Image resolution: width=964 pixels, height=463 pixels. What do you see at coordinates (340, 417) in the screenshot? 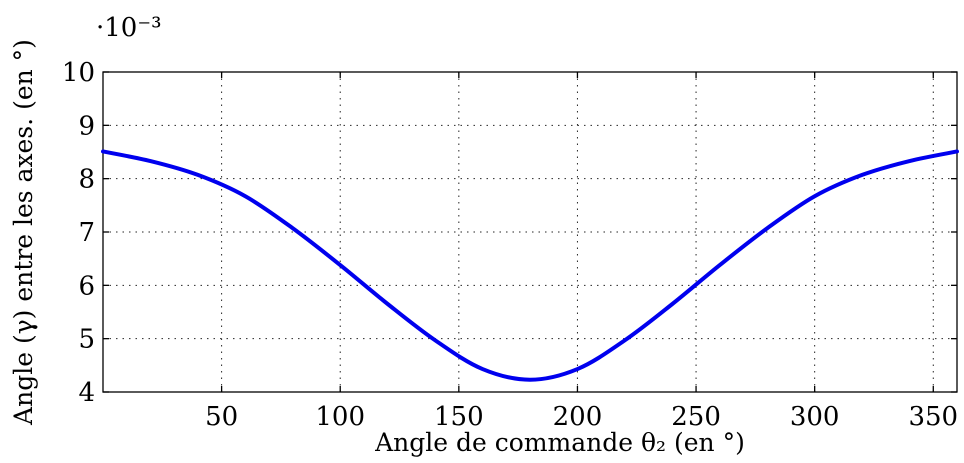
I see `x-tick-label: 100` at bounding box center [340, 417].